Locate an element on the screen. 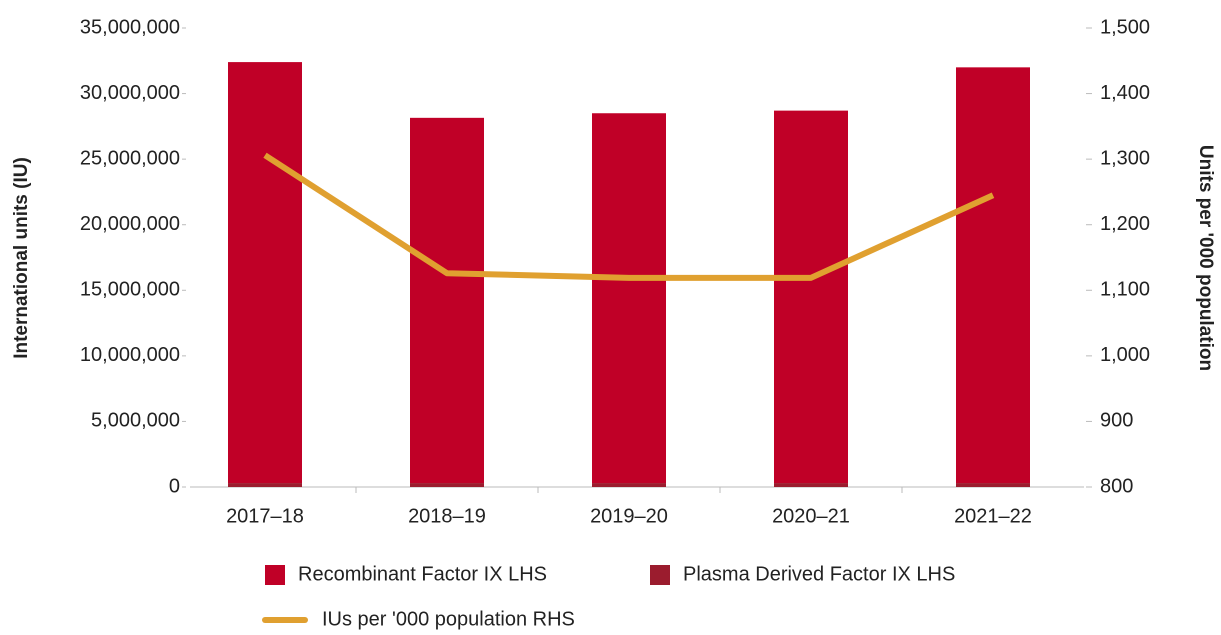 Image resolution: width=1221 pixels, height=635 pixels. legend-label: Plasma Derived Factor IX LHS is located at coordinates (819, 574).